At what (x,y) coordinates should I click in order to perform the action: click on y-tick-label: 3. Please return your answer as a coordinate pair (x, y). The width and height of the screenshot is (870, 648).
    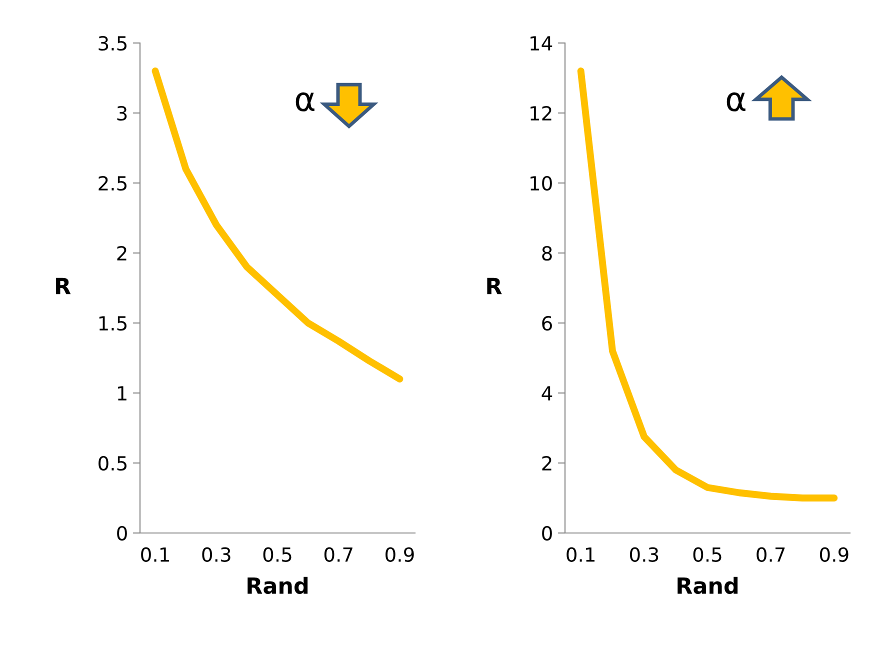
    Looking at the image, I should click on (122, 113).